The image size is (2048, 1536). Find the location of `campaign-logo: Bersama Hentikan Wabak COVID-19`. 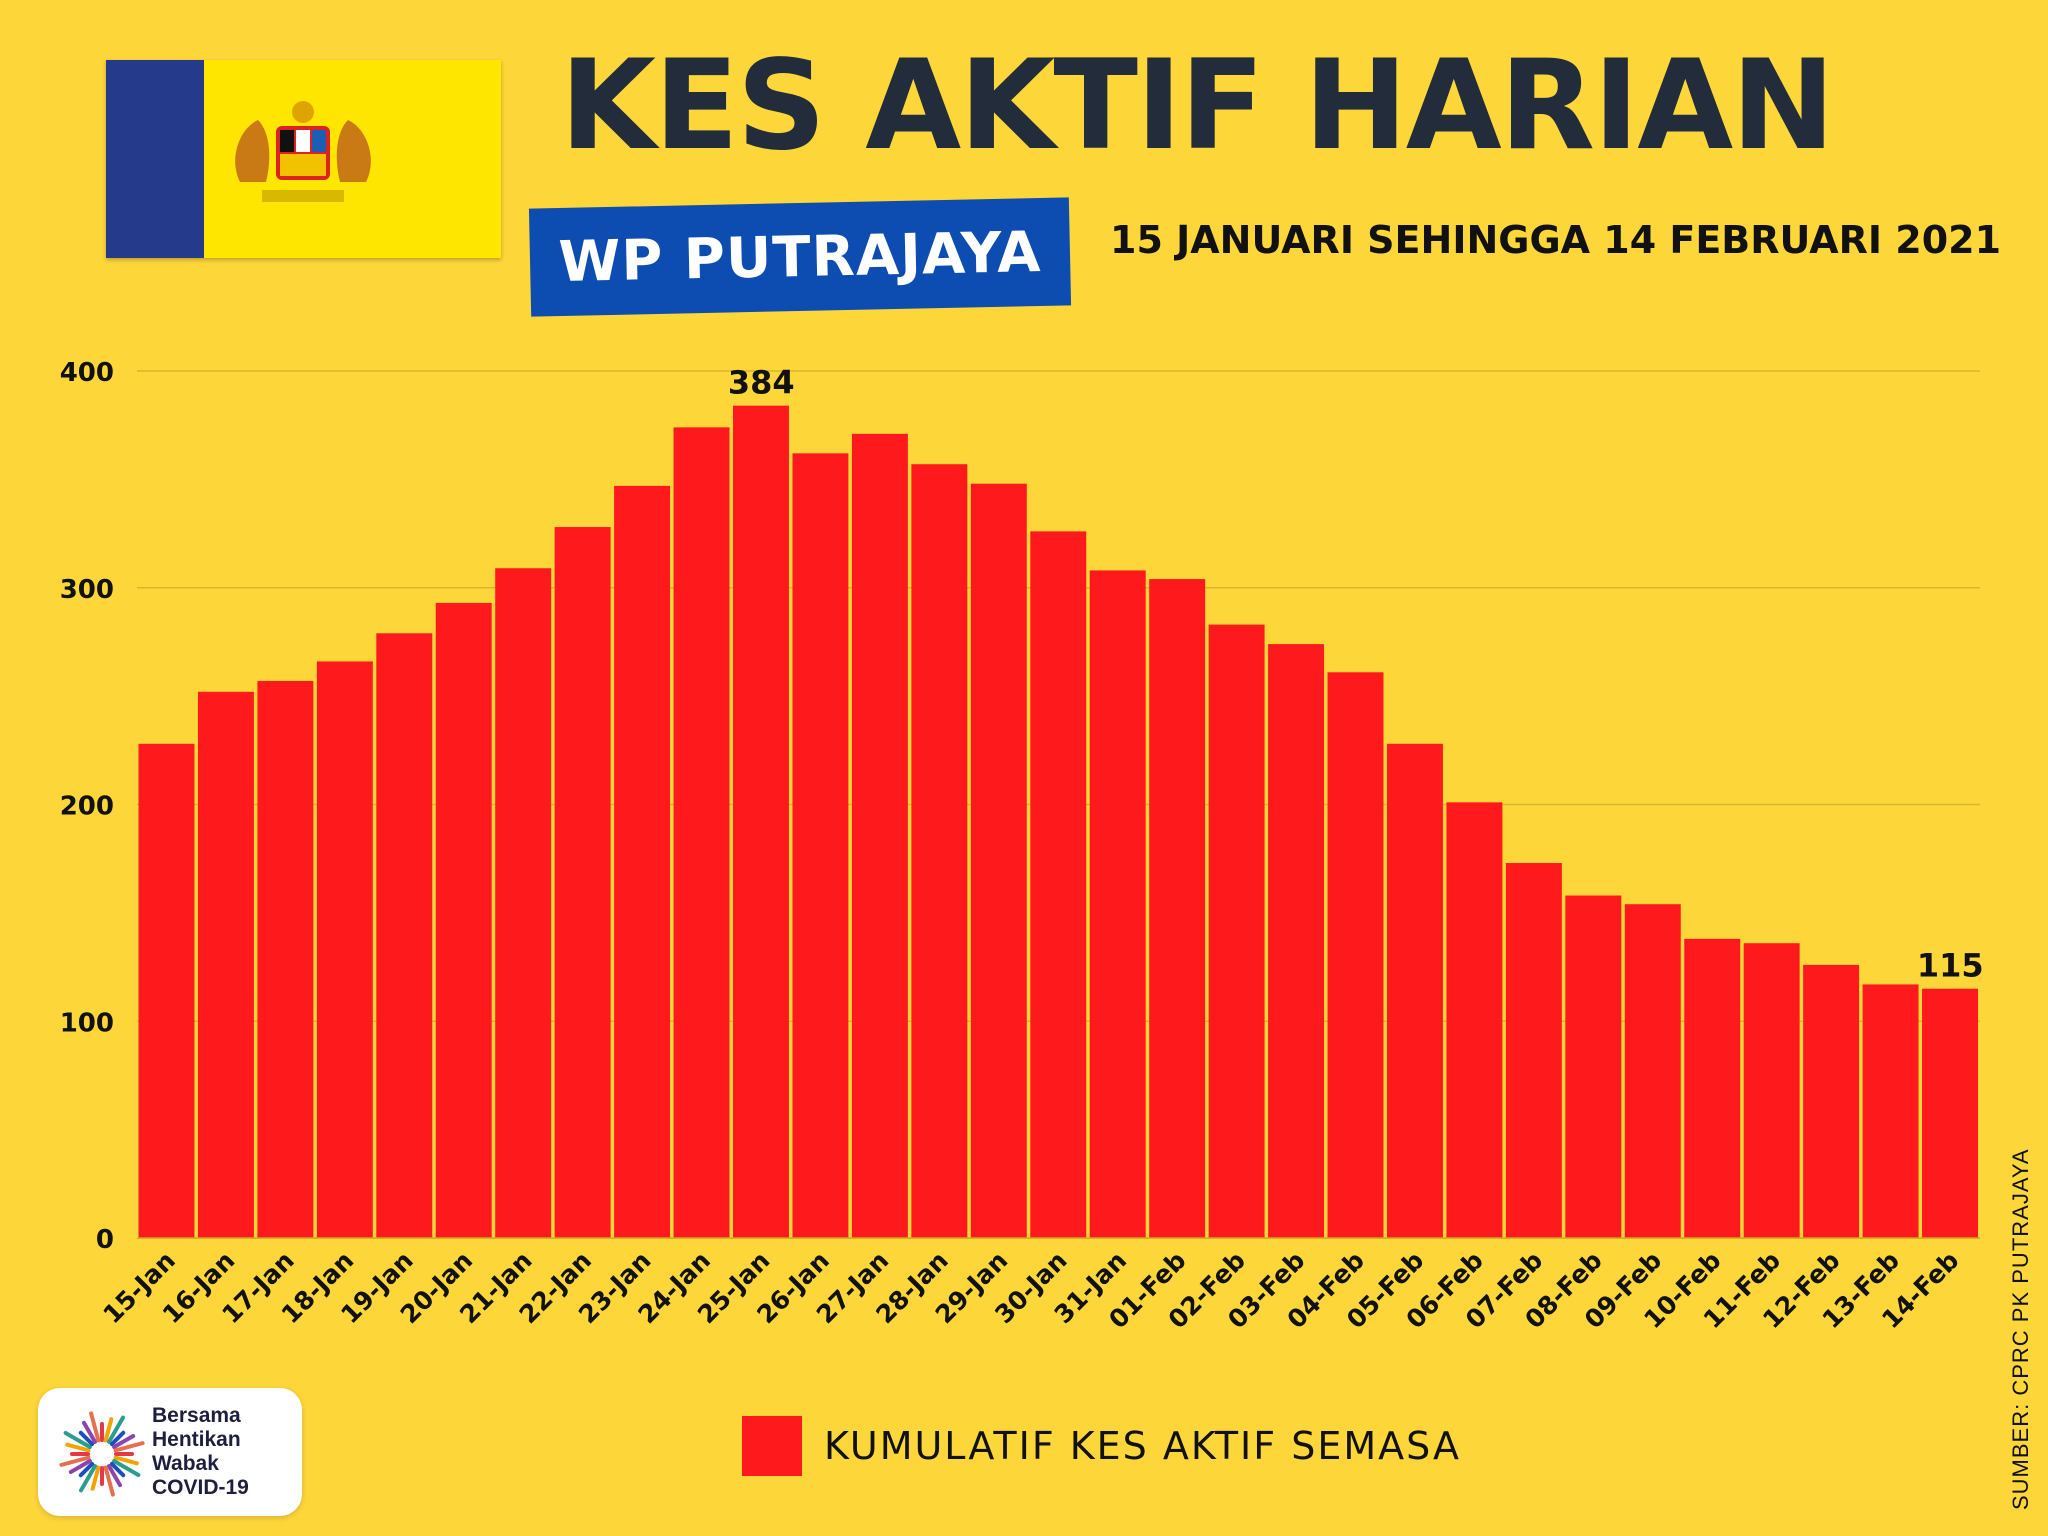

campaign-logo: Bersama Hentikan Wabak COVID-19 is located at coordinates (170, 1452).